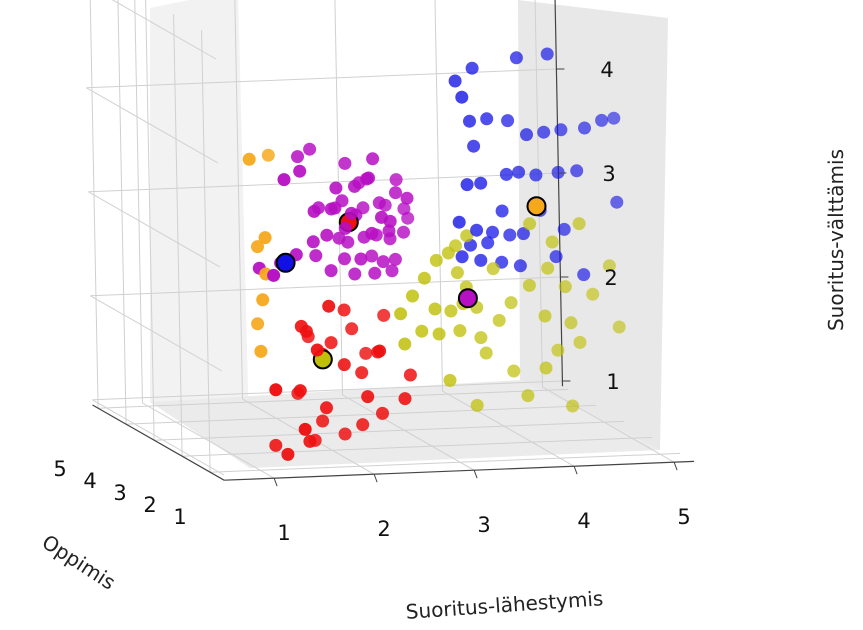 This screenshot has width=863, height=630. What do you see at coordinates (559, 193) in the screenshot?
I see `z-axis-line` at bounding box center [559, 193].